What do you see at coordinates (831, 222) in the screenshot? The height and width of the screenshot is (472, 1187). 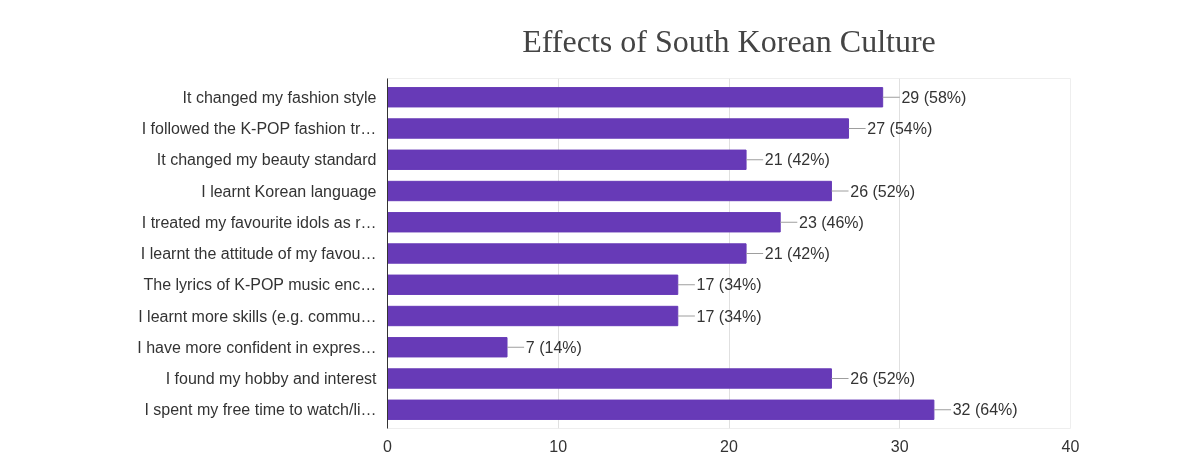 I see `data-label: 23 (46%)` at bounding box center [831, 222].